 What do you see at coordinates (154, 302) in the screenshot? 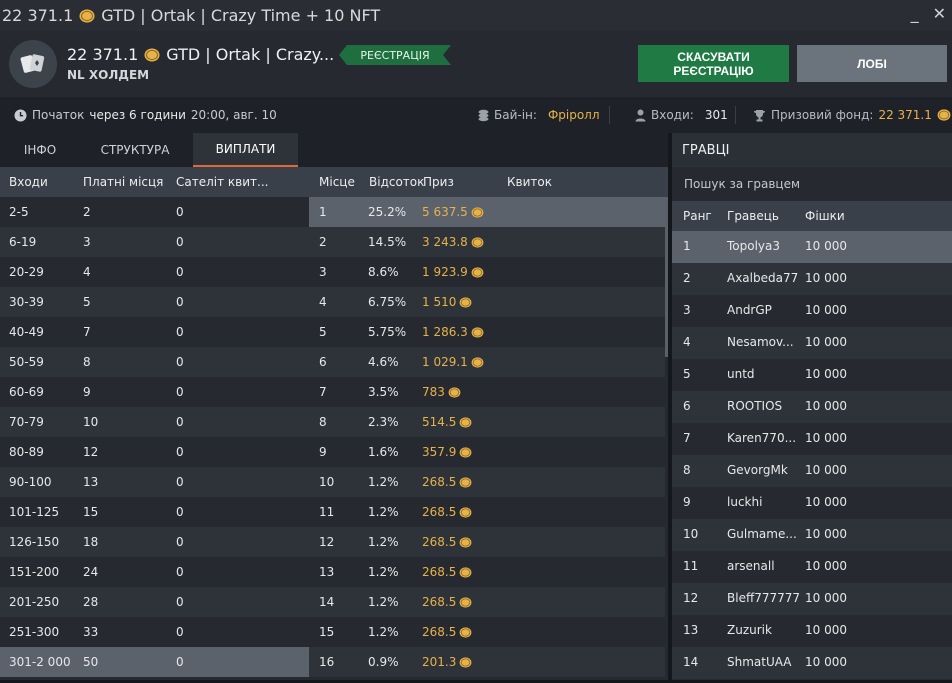
I see `entries-block: 30-39 5 0` at bounding box center [154, 302].